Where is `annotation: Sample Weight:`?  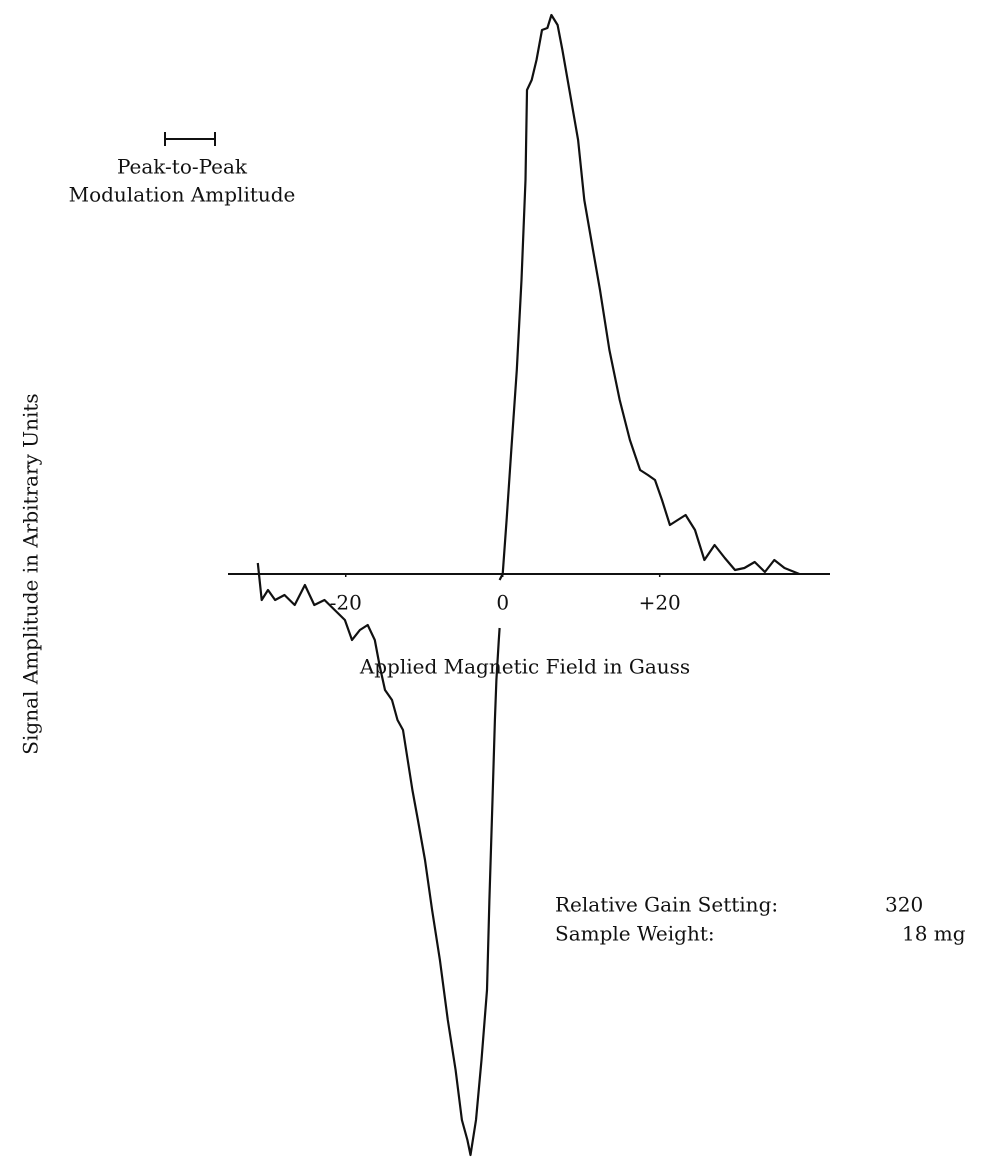
annotation: Sample Weight: is located at coordinates (635, 934).